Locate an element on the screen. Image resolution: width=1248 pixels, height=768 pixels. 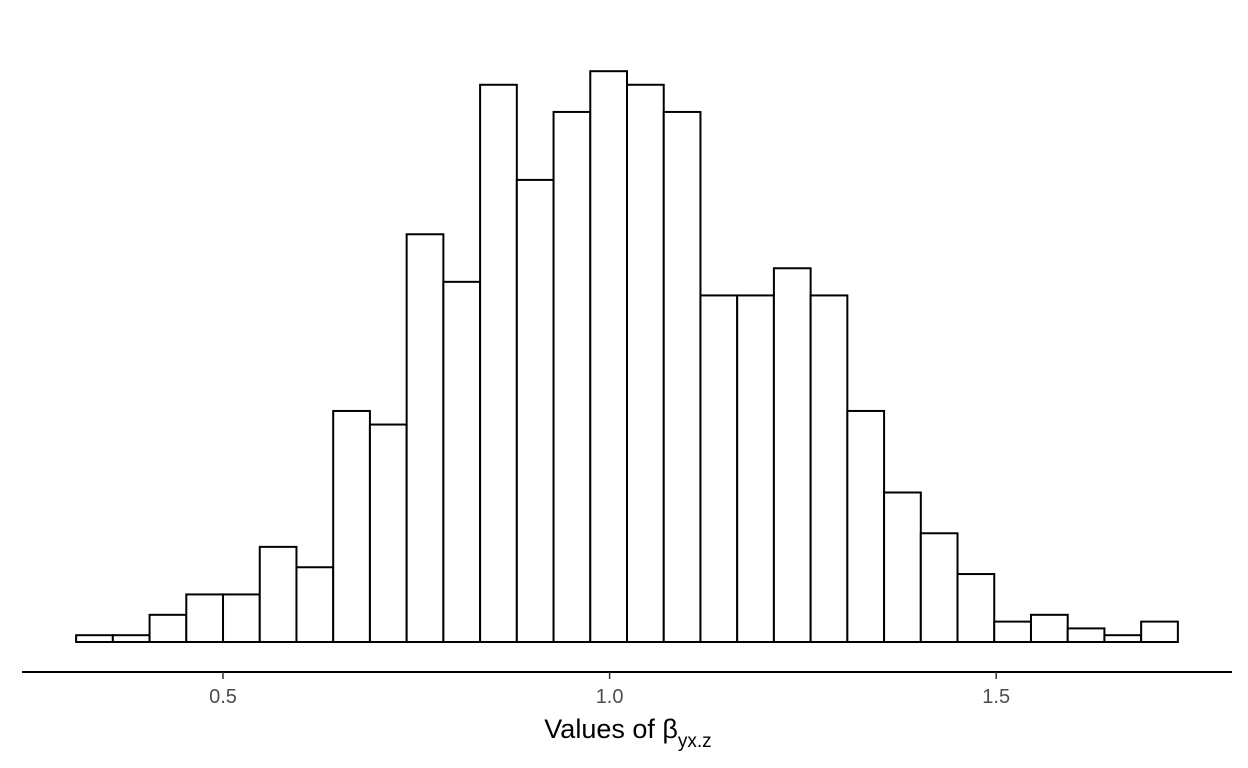
x-axis-label-subscript: yx.z is located at coordinates (695, 741).